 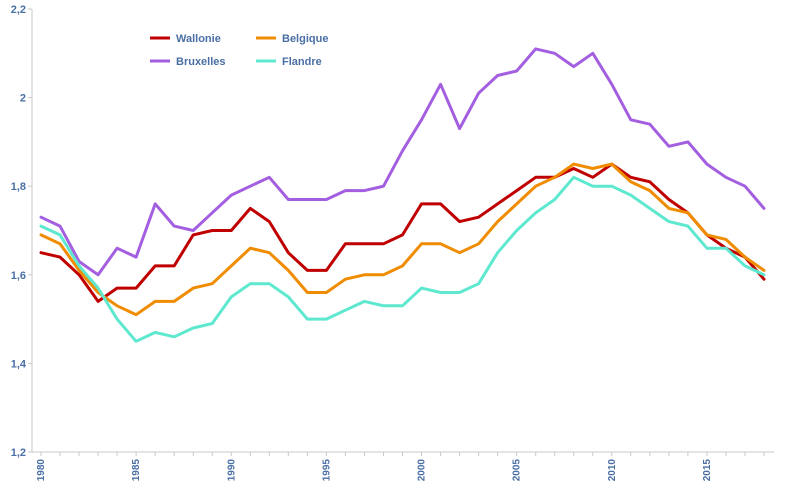 What do you see at coordinates (707, 470) in the screenshot?
I see `x-tick-label: 2015` at bounding box center [707, 470].